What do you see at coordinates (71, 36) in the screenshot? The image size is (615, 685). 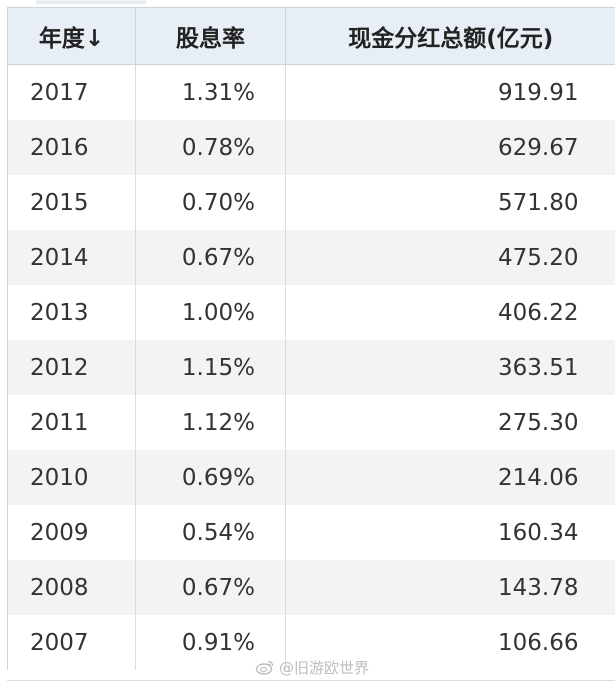 I see `column-header-year: 年度↓` at bounding box center [71, 36].